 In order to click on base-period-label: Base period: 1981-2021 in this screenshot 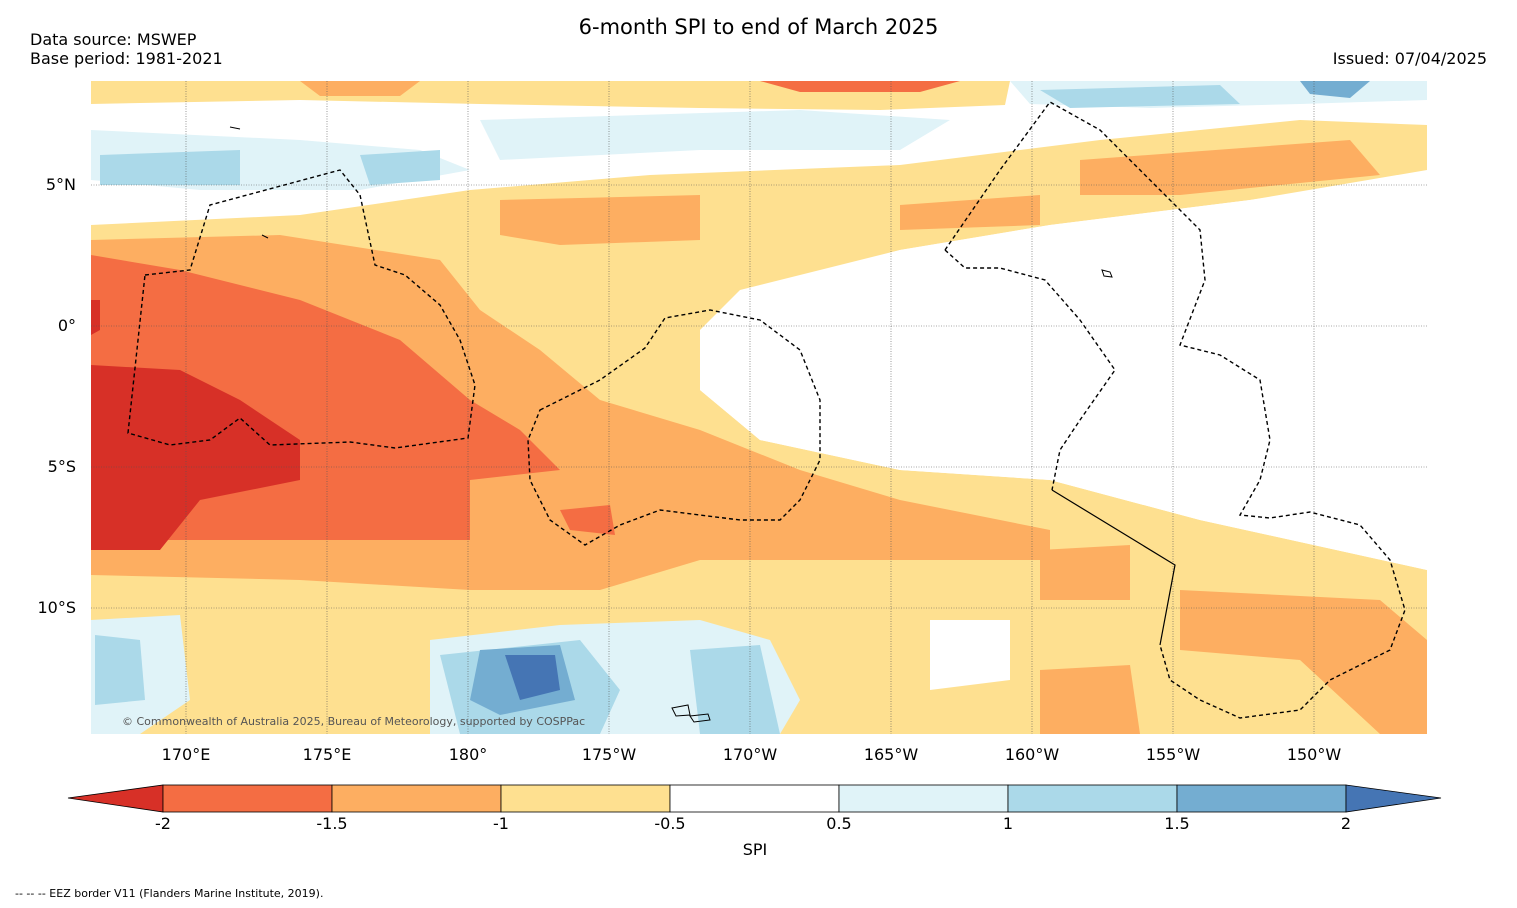, I will do `click(126, 58)`.